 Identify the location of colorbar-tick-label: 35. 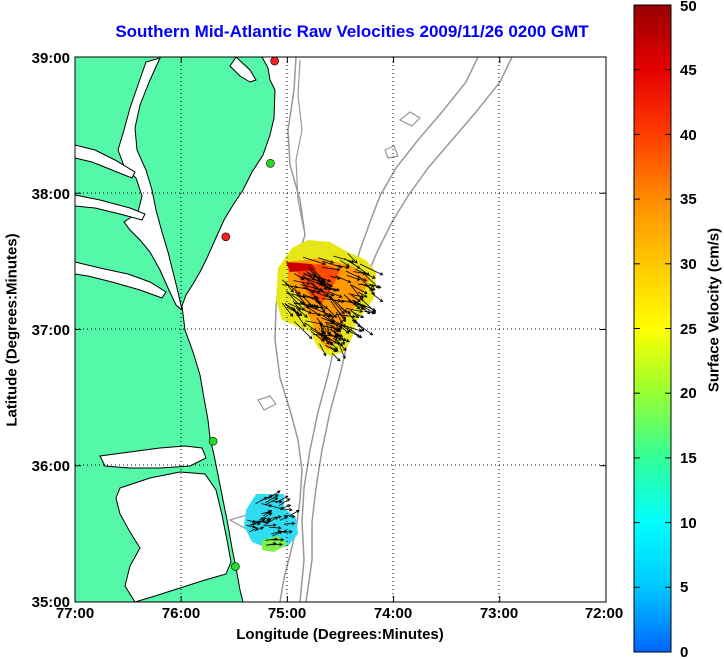
(688, 199).